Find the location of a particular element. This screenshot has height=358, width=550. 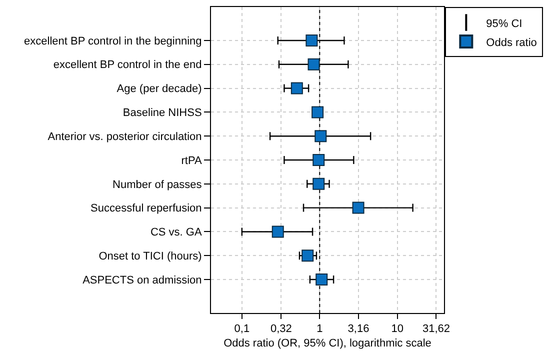

y-tick-label: rtPA is located at coordinates (191, 160).